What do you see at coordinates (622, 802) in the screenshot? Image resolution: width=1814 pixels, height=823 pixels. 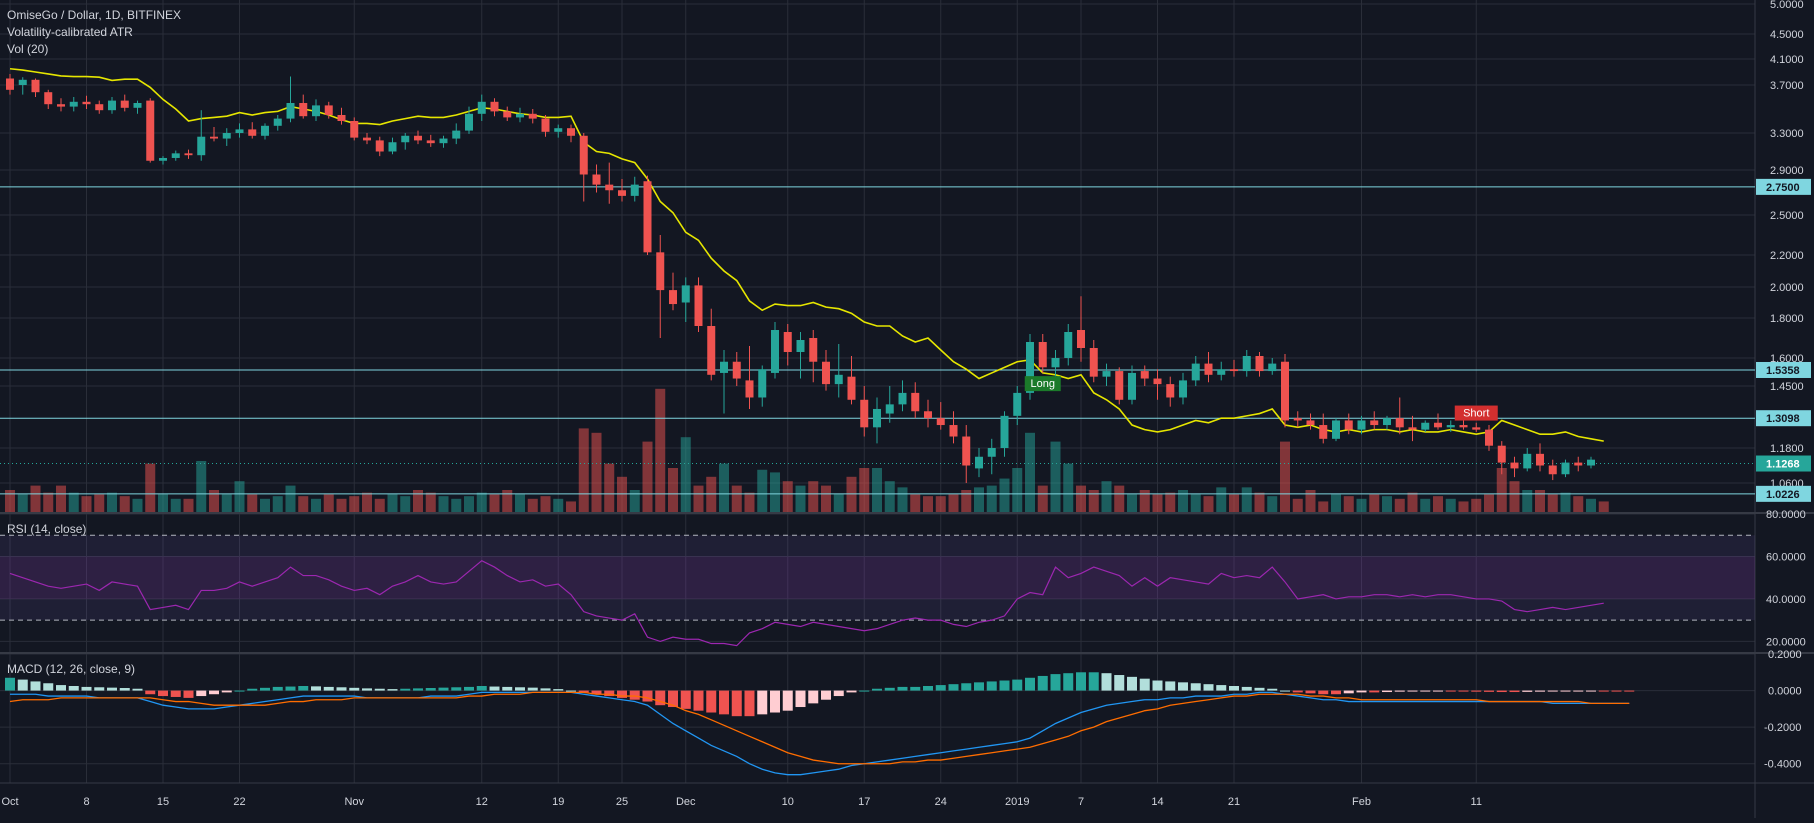 I see `time-axis-tick: 25` at bounding box center [622, 802].